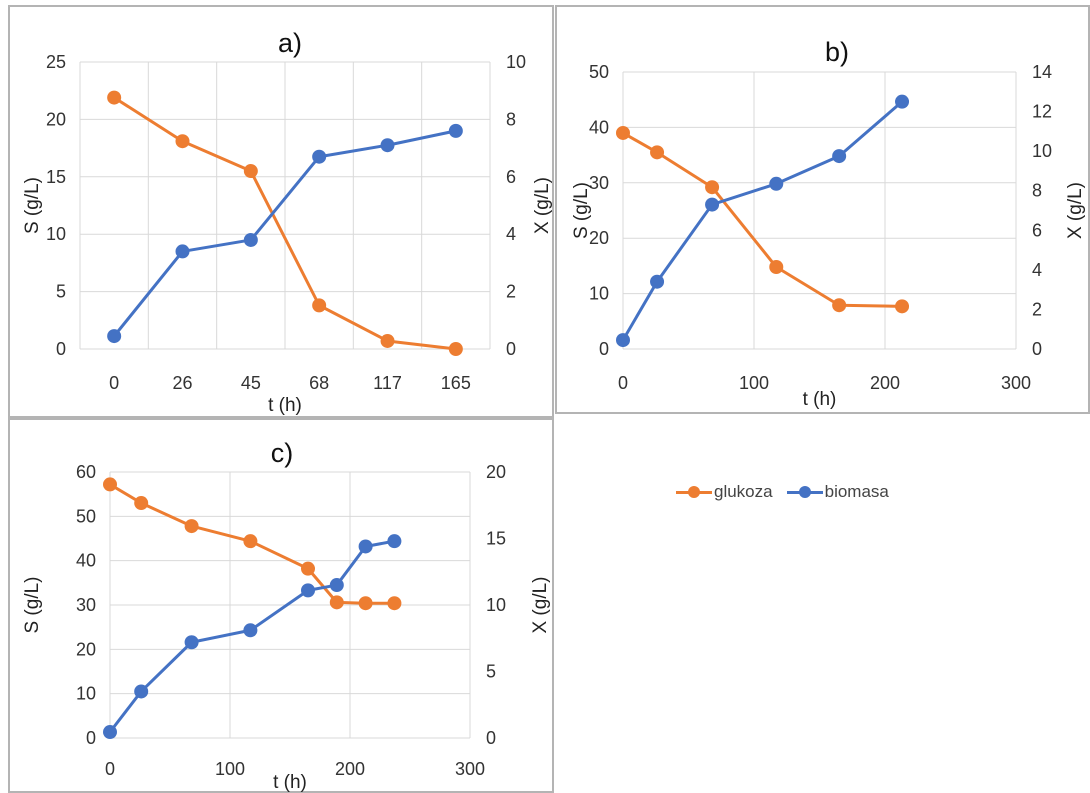 Image resolution: width=1090 pixels, height=793 pixels. What do you see at coordinates (1037, 191) in the screenshot?
I see `y2-tick-label: 8` at bounding box center [1037, 191].